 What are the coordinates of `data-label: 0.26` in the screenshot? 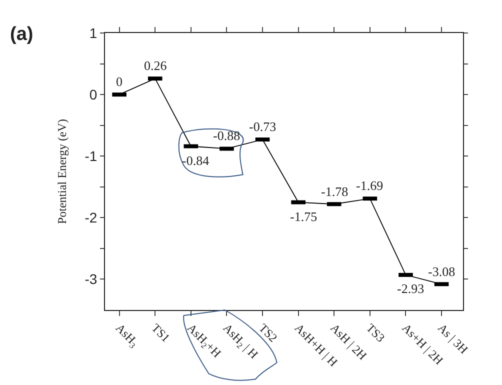 It's located at (156, 65).